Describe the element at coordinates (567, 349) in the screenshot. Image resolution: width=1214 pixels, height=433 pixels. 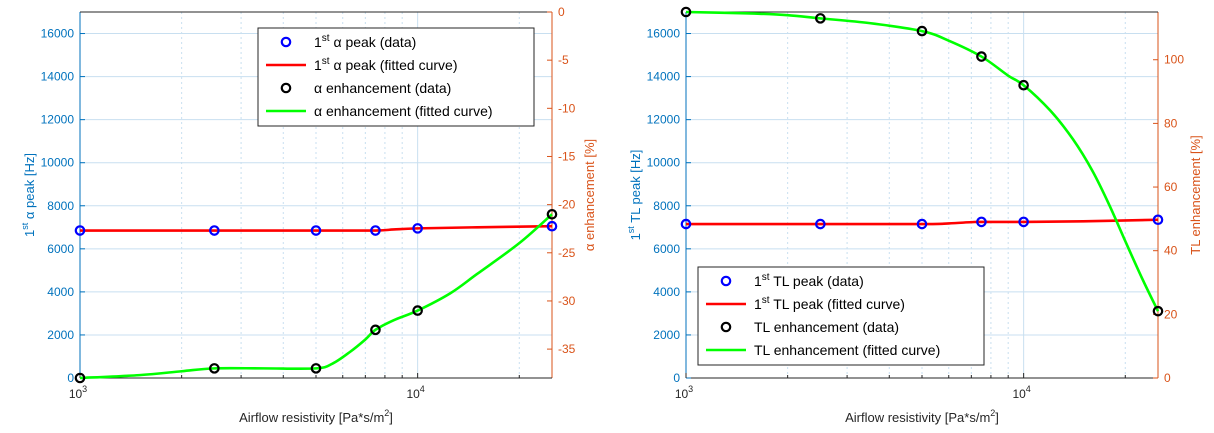
I see `tick-label-right: -35` at that location.